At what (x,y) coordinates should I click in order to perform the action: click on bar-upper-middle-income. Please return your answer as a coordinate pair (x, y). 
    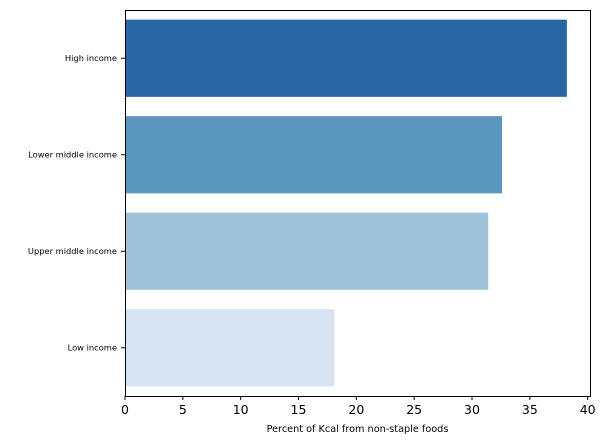
    Looking at the image, I should click on (307, 251).